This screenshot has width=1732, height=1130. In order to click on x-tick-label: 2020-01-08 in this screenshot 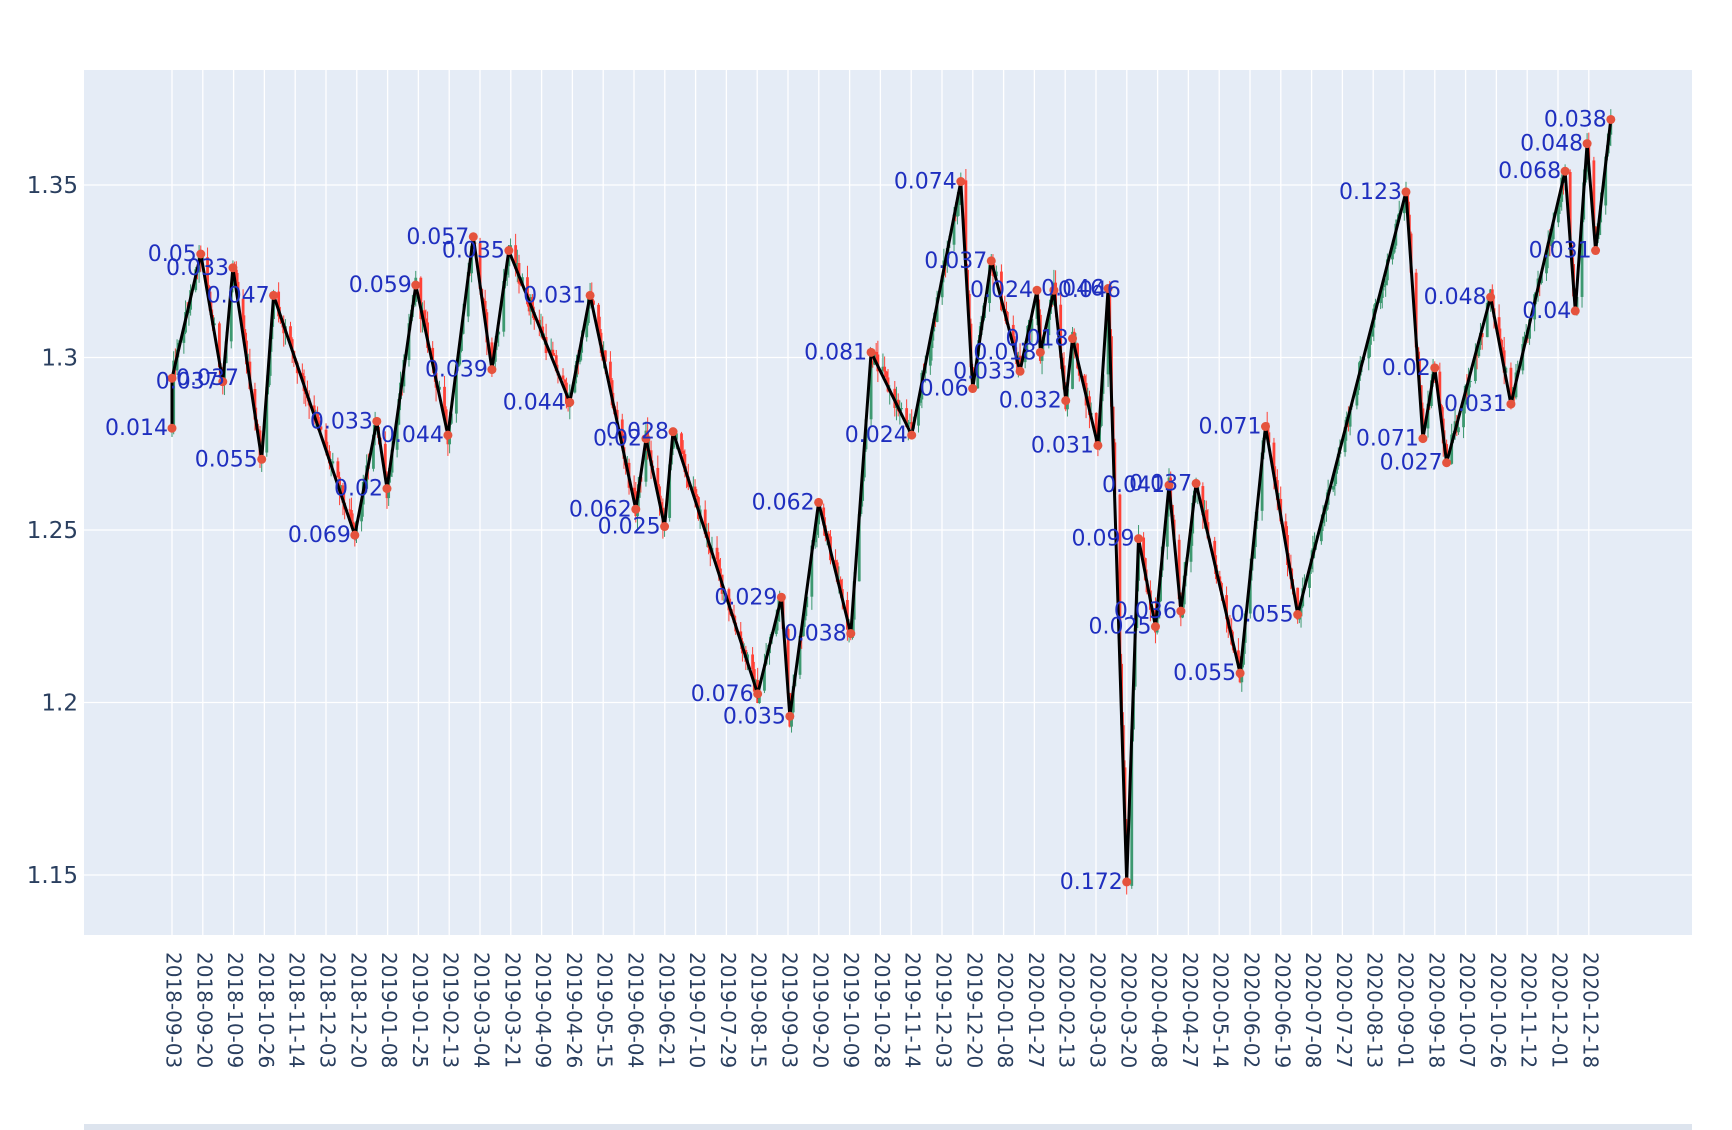, I will do `click(1005, 1010)`.